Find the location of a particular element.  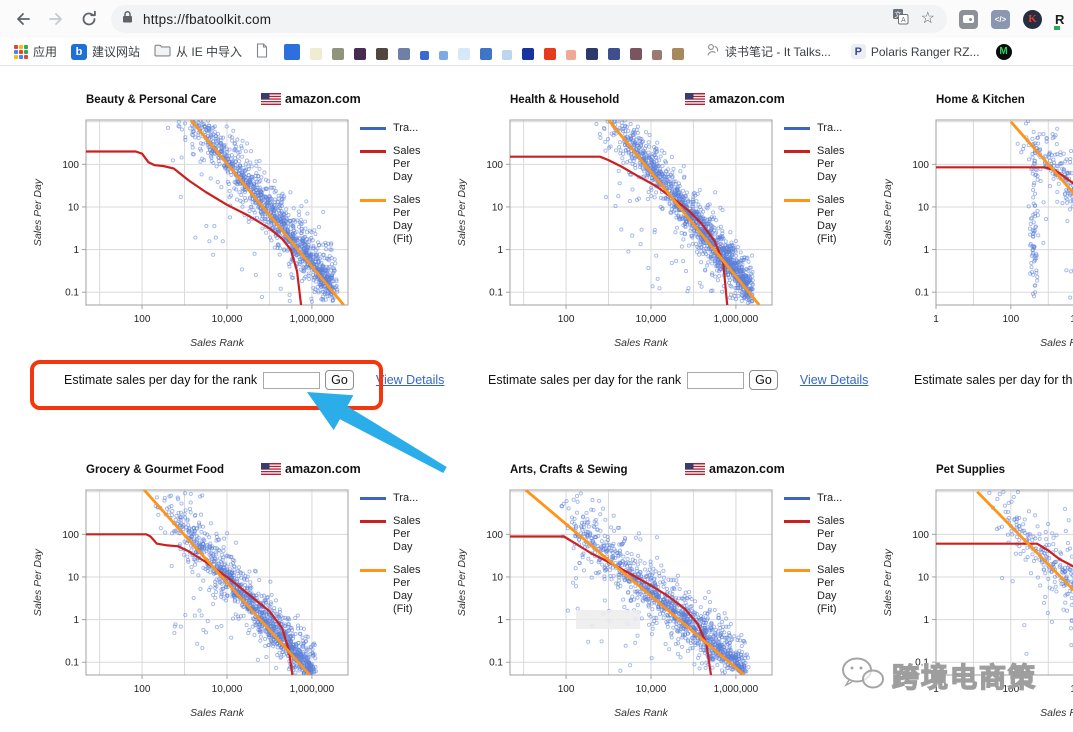

code-extension-icon: </> is located at coordinates (1000, 19).